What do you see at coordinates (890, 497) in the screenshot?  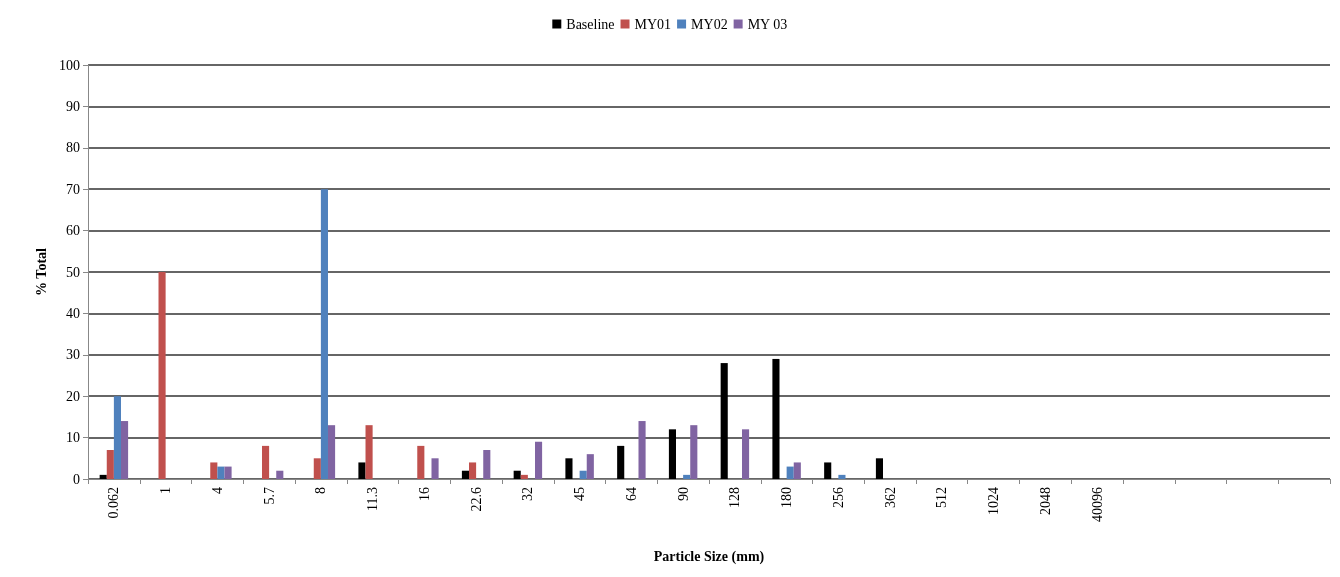 I see `x-tick-label: 362` at bounding box center [890, 497].